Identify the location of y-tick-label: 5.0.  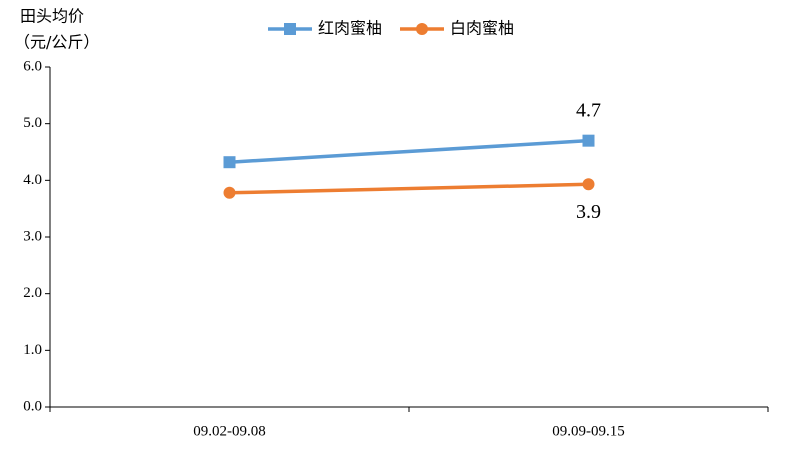
(32, 123).